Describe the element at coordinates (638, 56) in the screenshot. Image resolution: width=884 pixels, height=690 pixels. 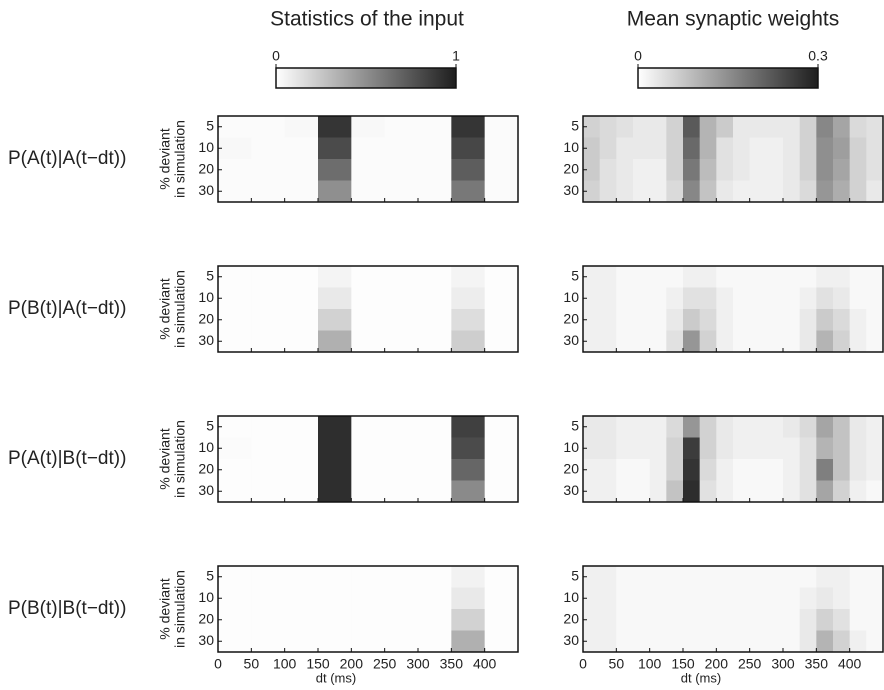
I see `colorbar-tick-label: 0` at that location.